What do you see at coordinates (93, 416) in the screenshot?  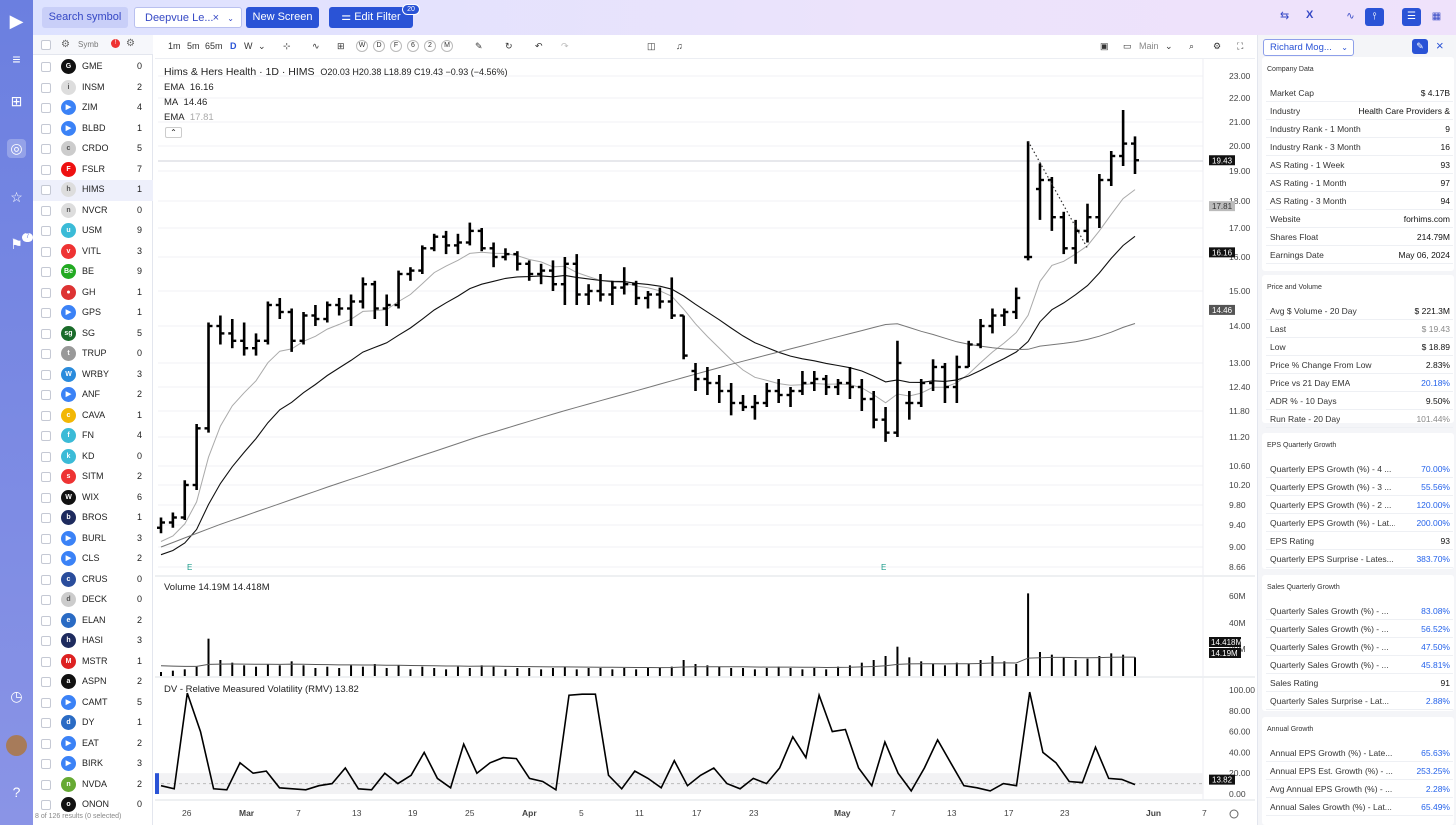 I see `watchlist-row: c CAVA 1` at bounding box center [93, 416].